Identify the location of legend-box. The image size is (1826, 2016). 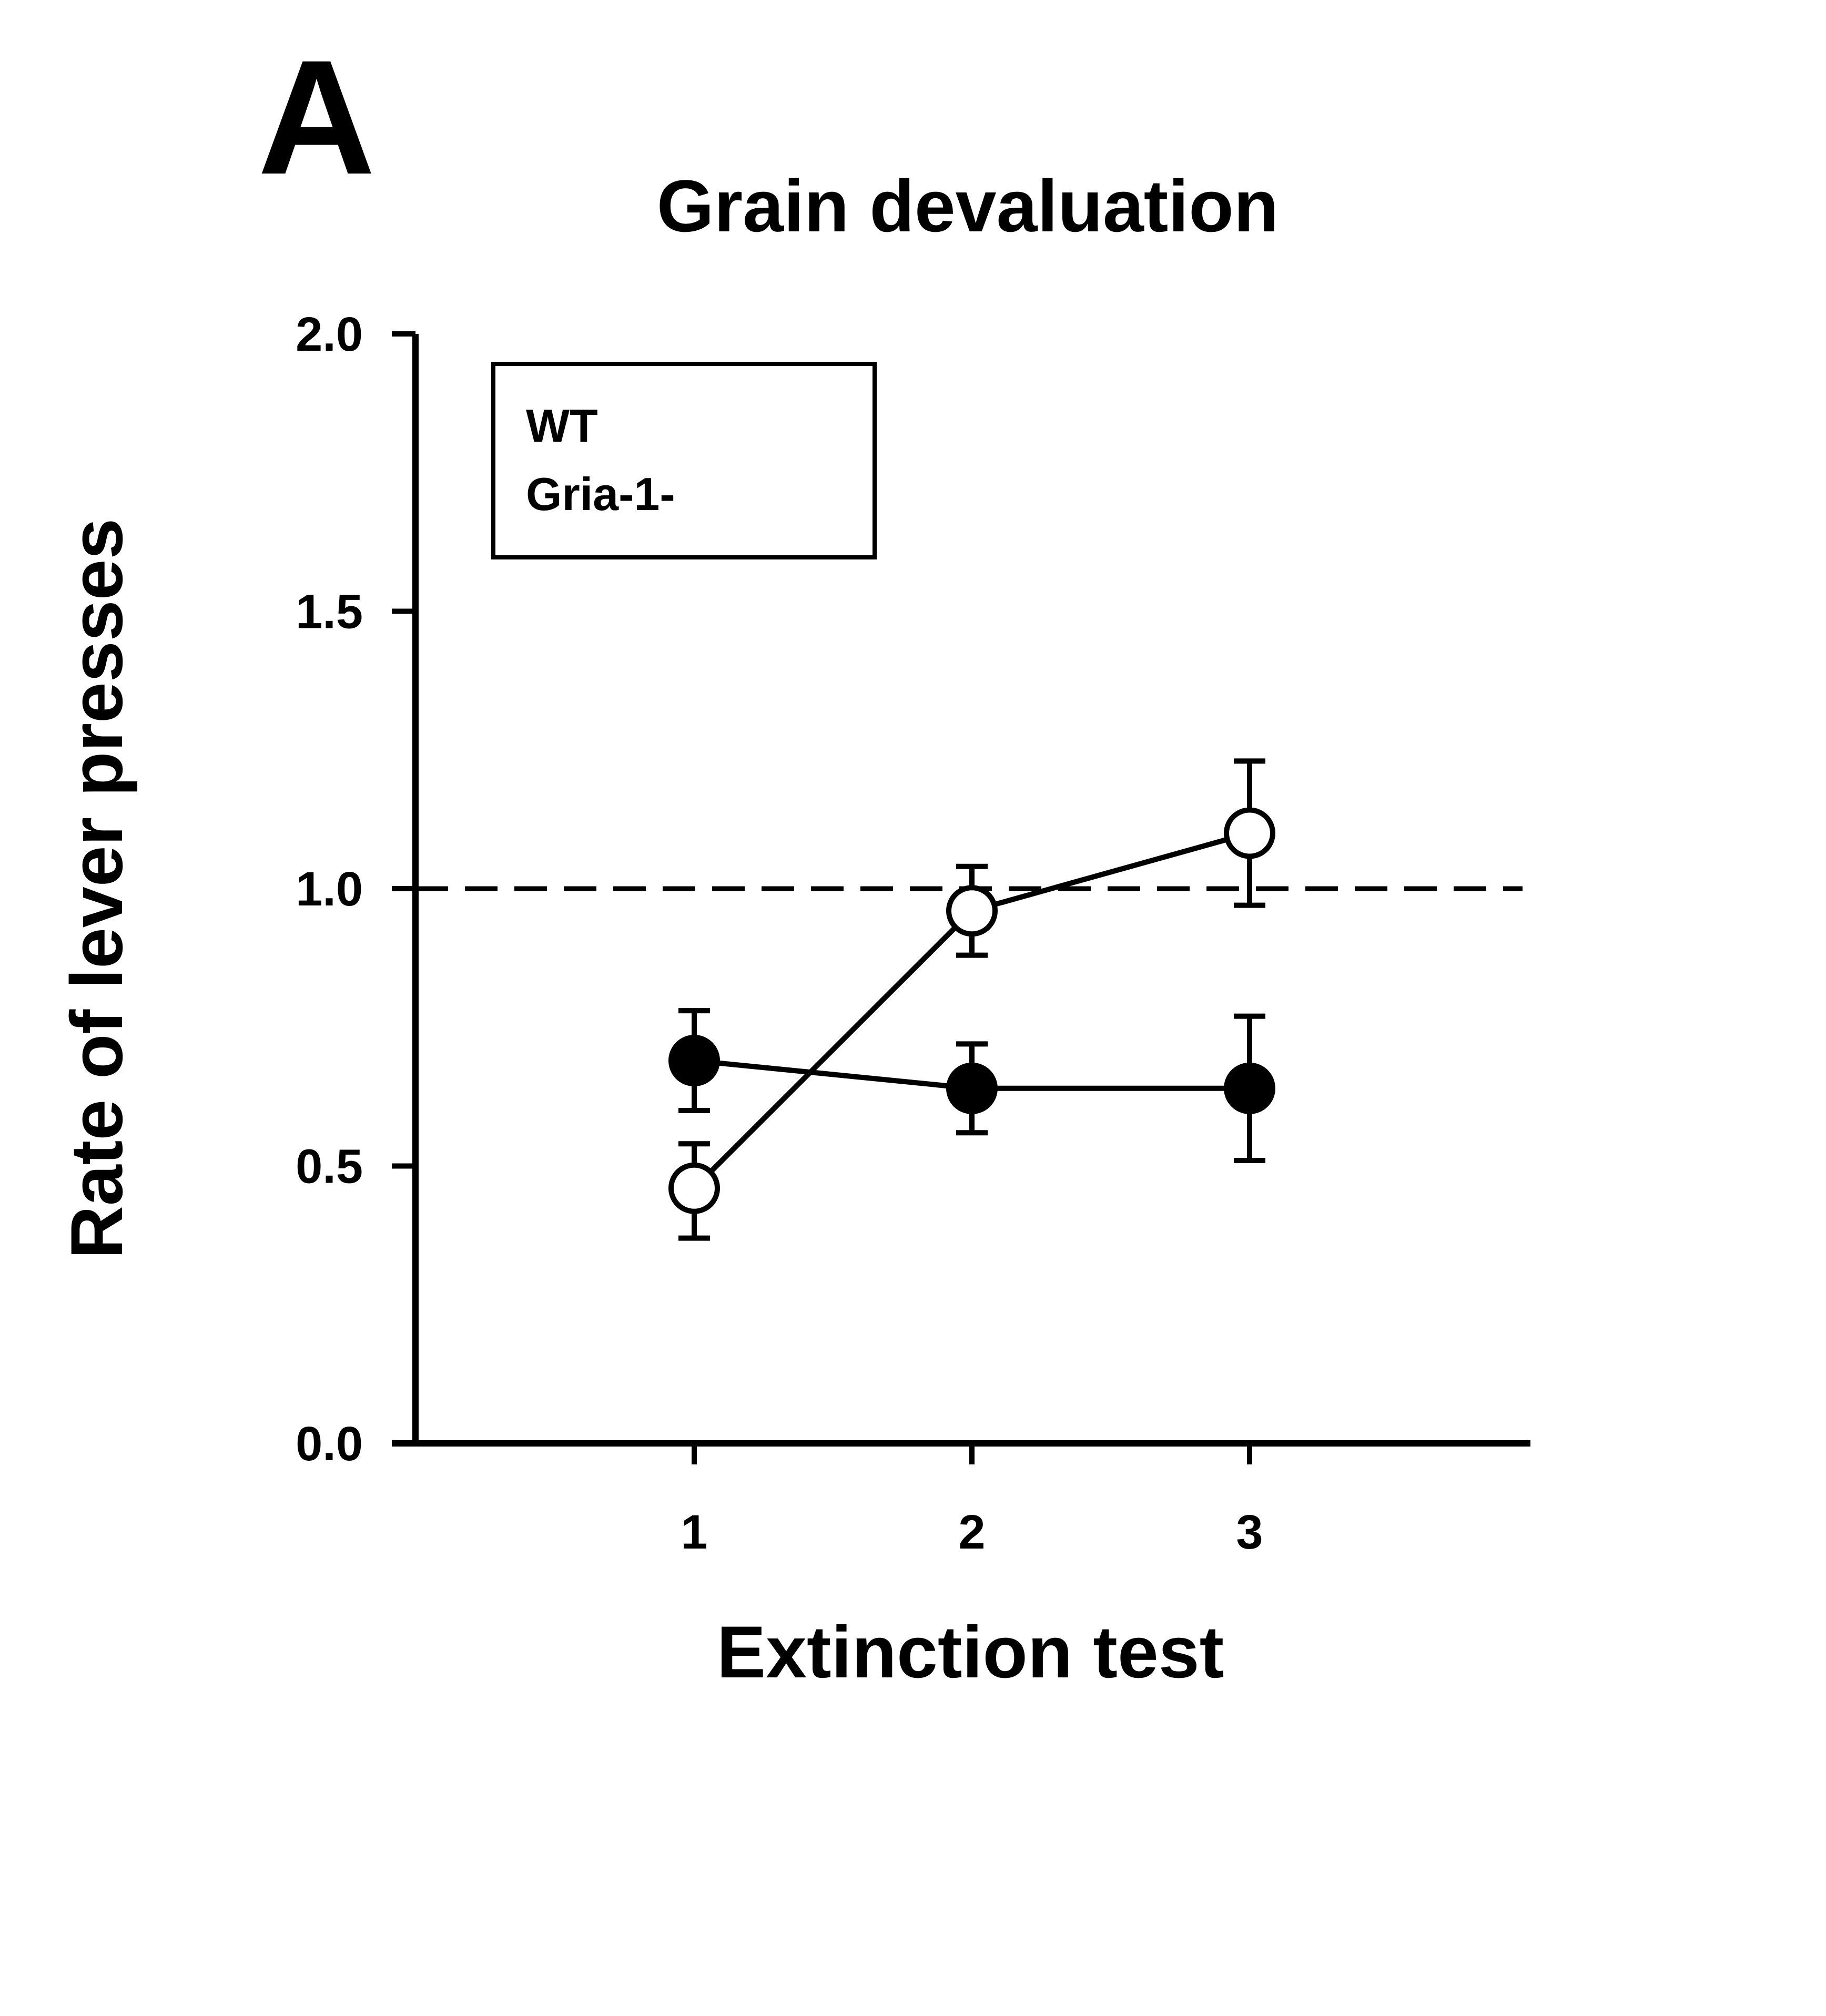
(684, 460).